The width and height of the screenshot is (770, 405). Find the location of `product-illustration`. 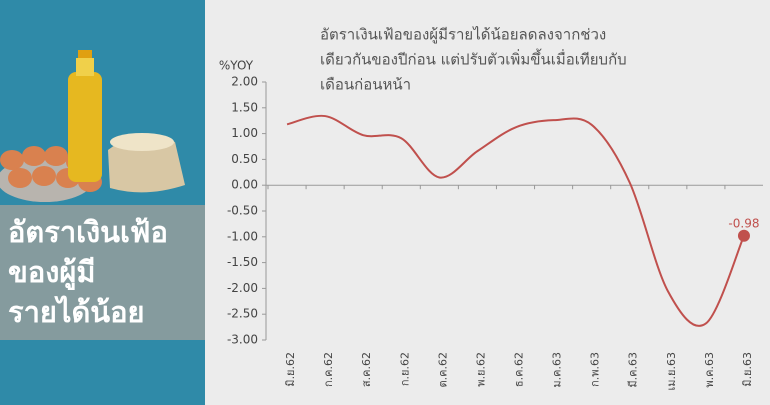

product-illustration is located at coordinates (92, 126).